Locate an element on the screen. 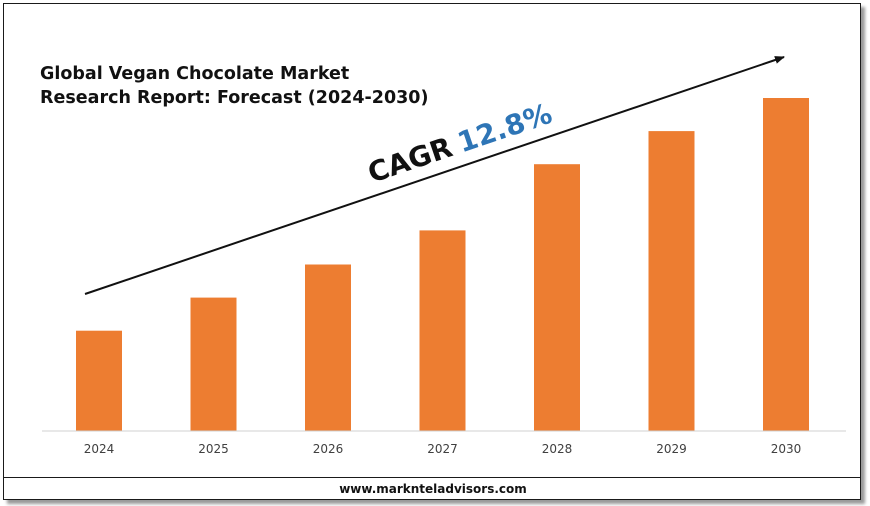 Image resolution: width=870 pixels, height=506 pixels. bar-2029 is located at coordinates (671, 281).